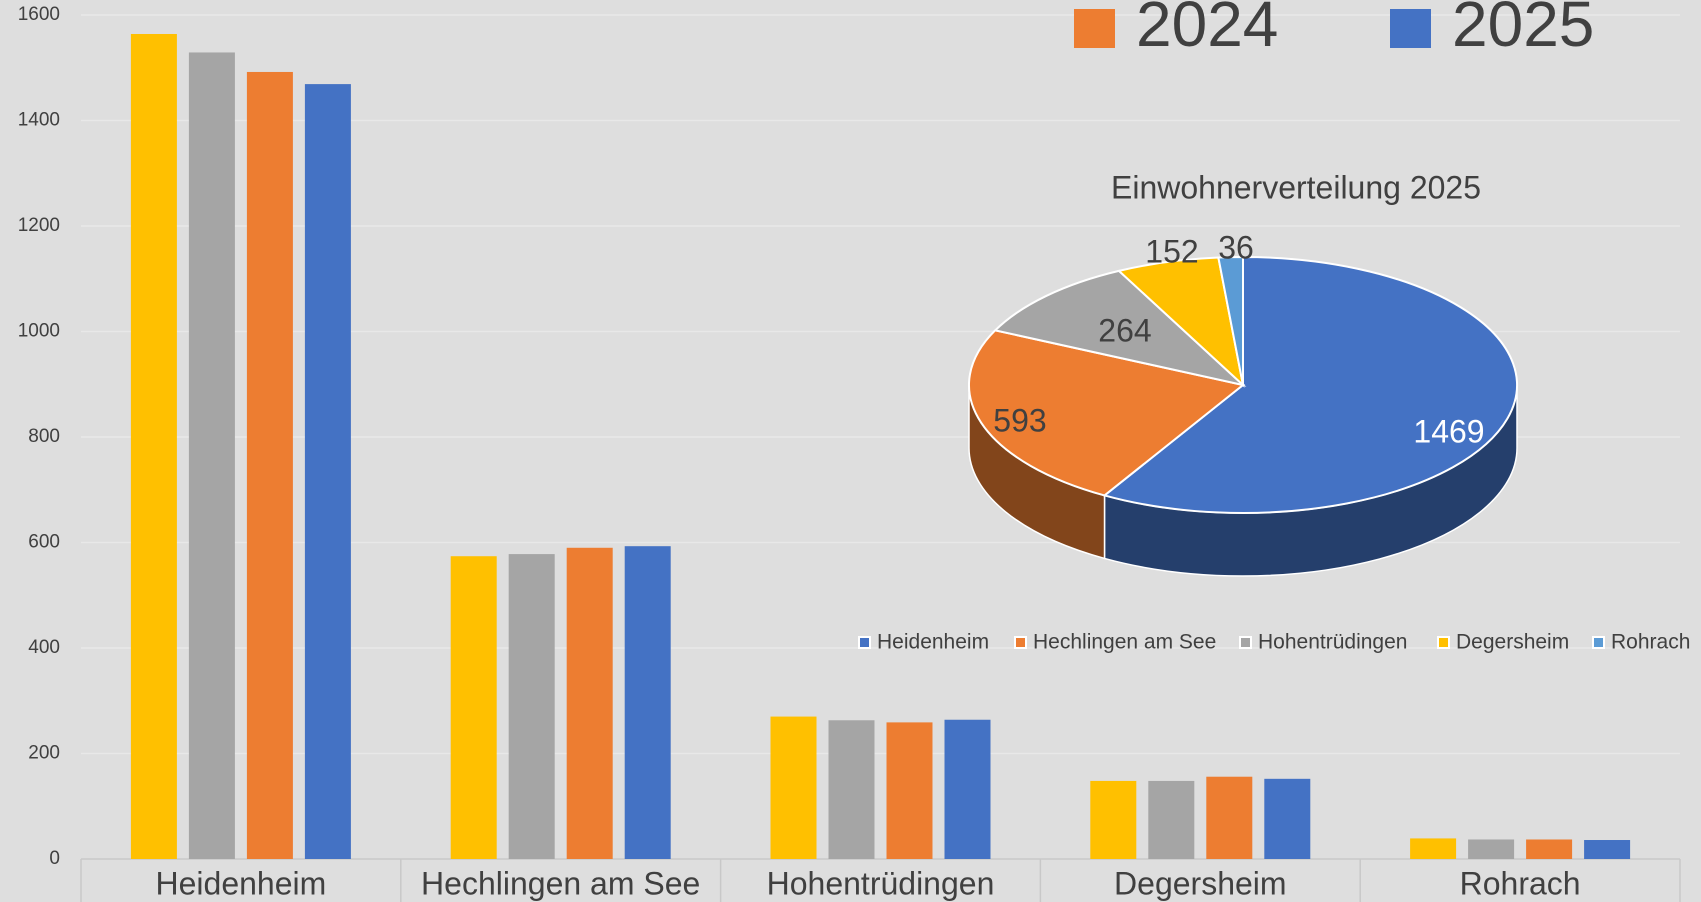  I want to click on y-tick-label: 400, so click(44, 647).